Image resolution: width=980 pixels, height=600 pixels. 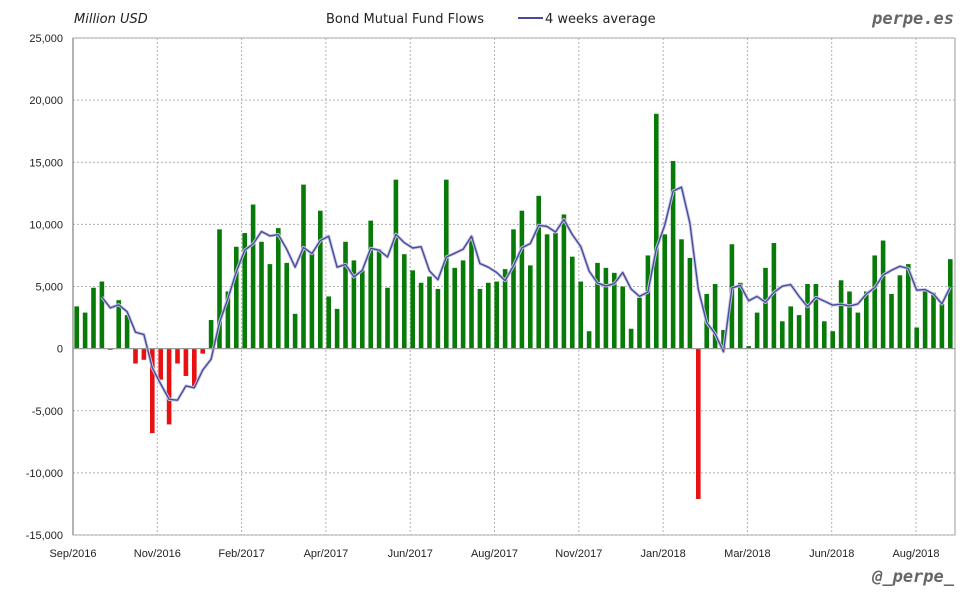 What do you see at coordinates (46, 101) in the screenshot?
I see `y-tick-label: 20,000` at bounding box center [46, 101].